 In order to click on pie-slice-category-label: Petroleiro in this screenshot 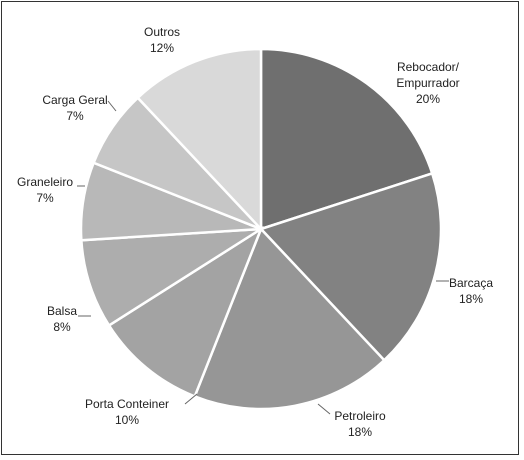, I will do `click(360, 416)`.